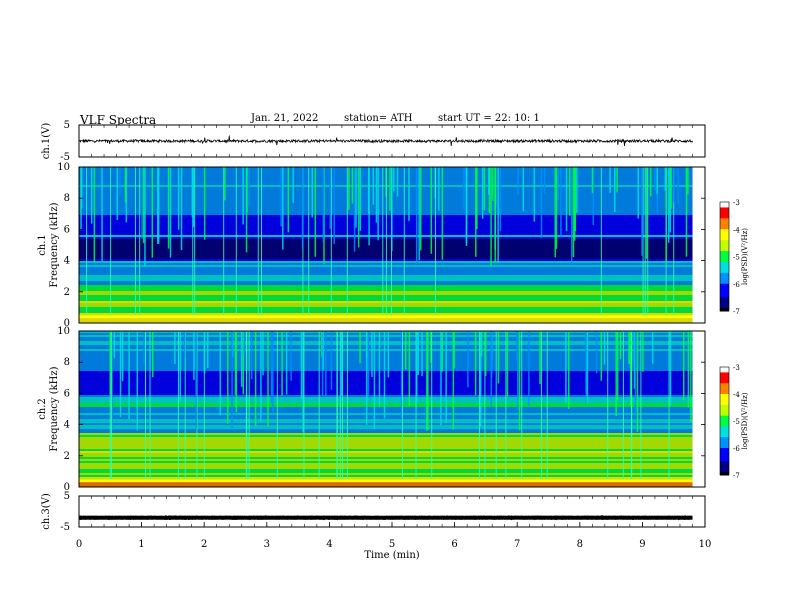  Describe the element at coordinates (373, 512) in the screenshot. I see `ch3-waveform-panel: 5 -5 ch.3(V)` at that location.